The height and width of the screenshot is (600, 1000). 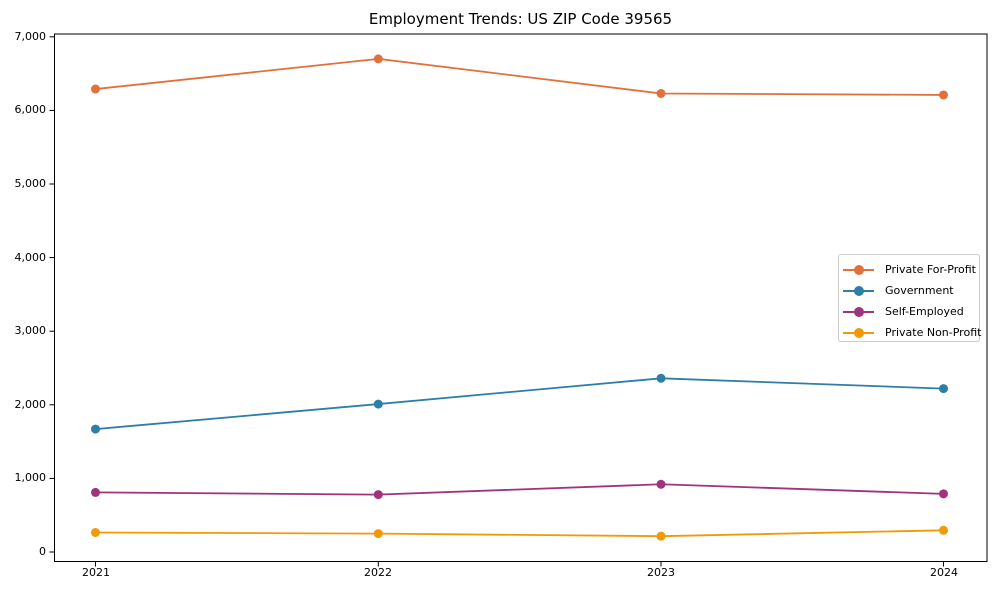 What do you see at coordinates (924, 311) in the screenshot?
I see `legend-label: Self-Employed` at bounding box center [924, 311].